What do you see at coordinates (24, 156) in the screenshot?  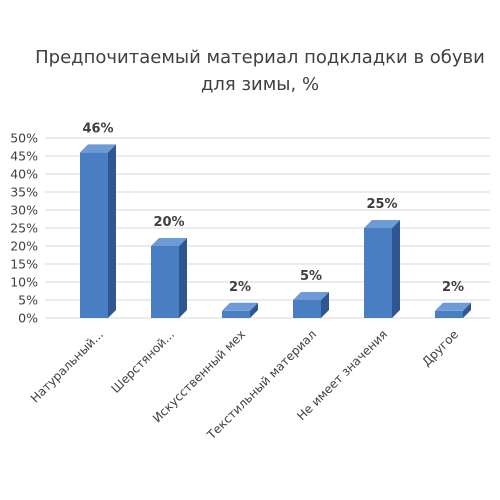 I see `y-tick-label: 45%` at bounding box center [24, 156].